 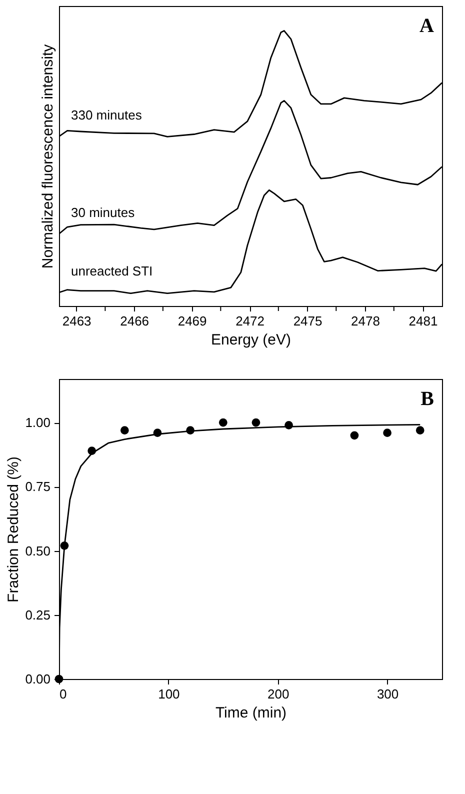 What do you see at coordinates (427, 399) in the screenshot?
I see `annotation: B` at bounding box center [427, 399].